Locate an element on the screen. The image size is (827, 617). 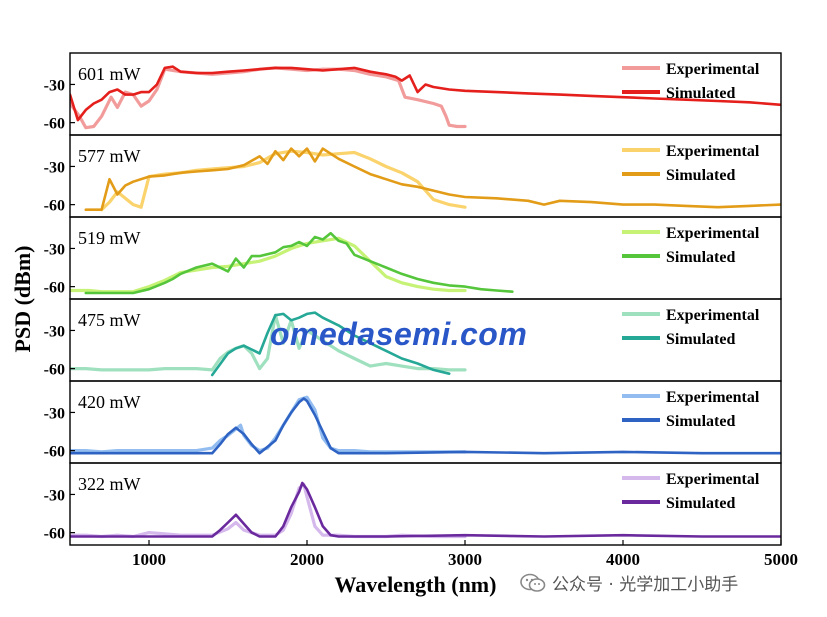
legend-label-simulated-0: Simulated is located at coordinates (700, 93).